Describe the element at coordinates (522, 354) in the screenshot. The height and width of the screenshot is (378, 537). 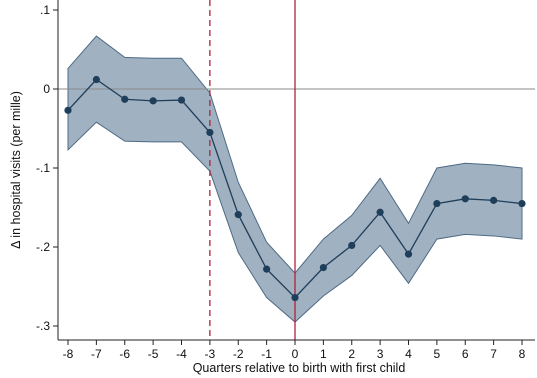
I see `x-tick-label: 8` at that location.